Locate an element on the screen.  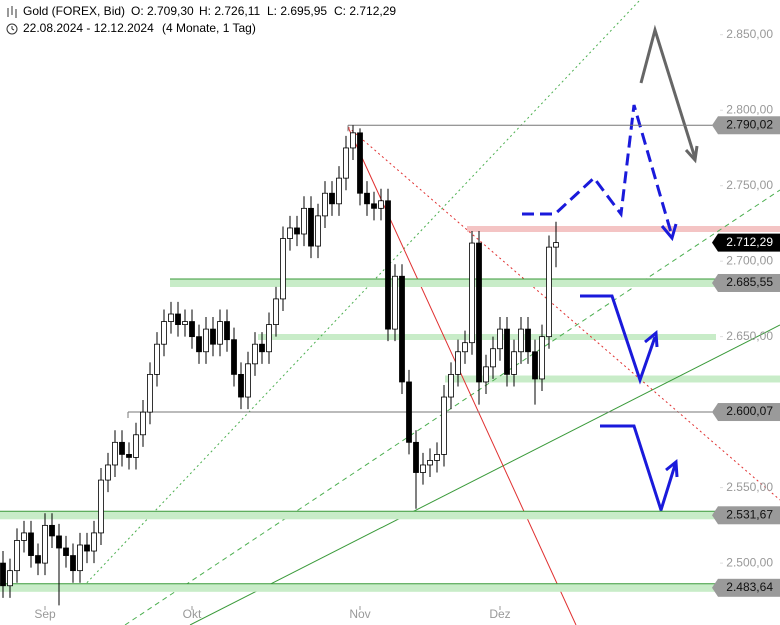
last-price-arrow is located at coordinates (715, 242).